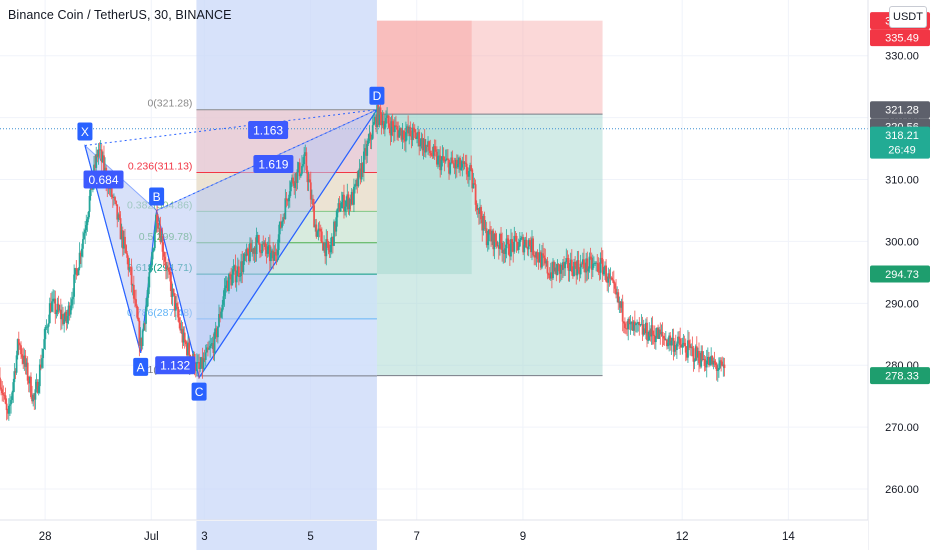 The image size is (932, 550). I want to click on currency-button: USDT, so click(908, 17).